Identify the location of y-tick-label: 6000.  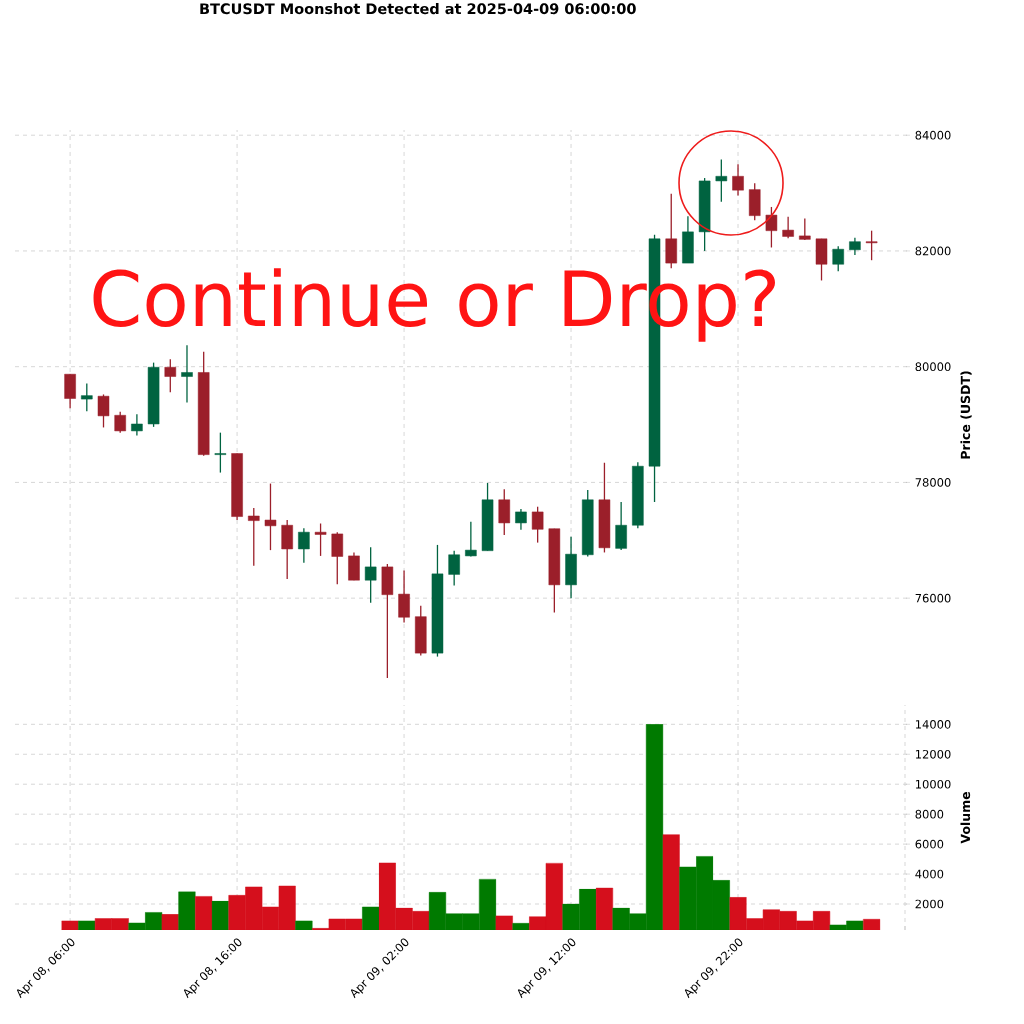
(929, 844).